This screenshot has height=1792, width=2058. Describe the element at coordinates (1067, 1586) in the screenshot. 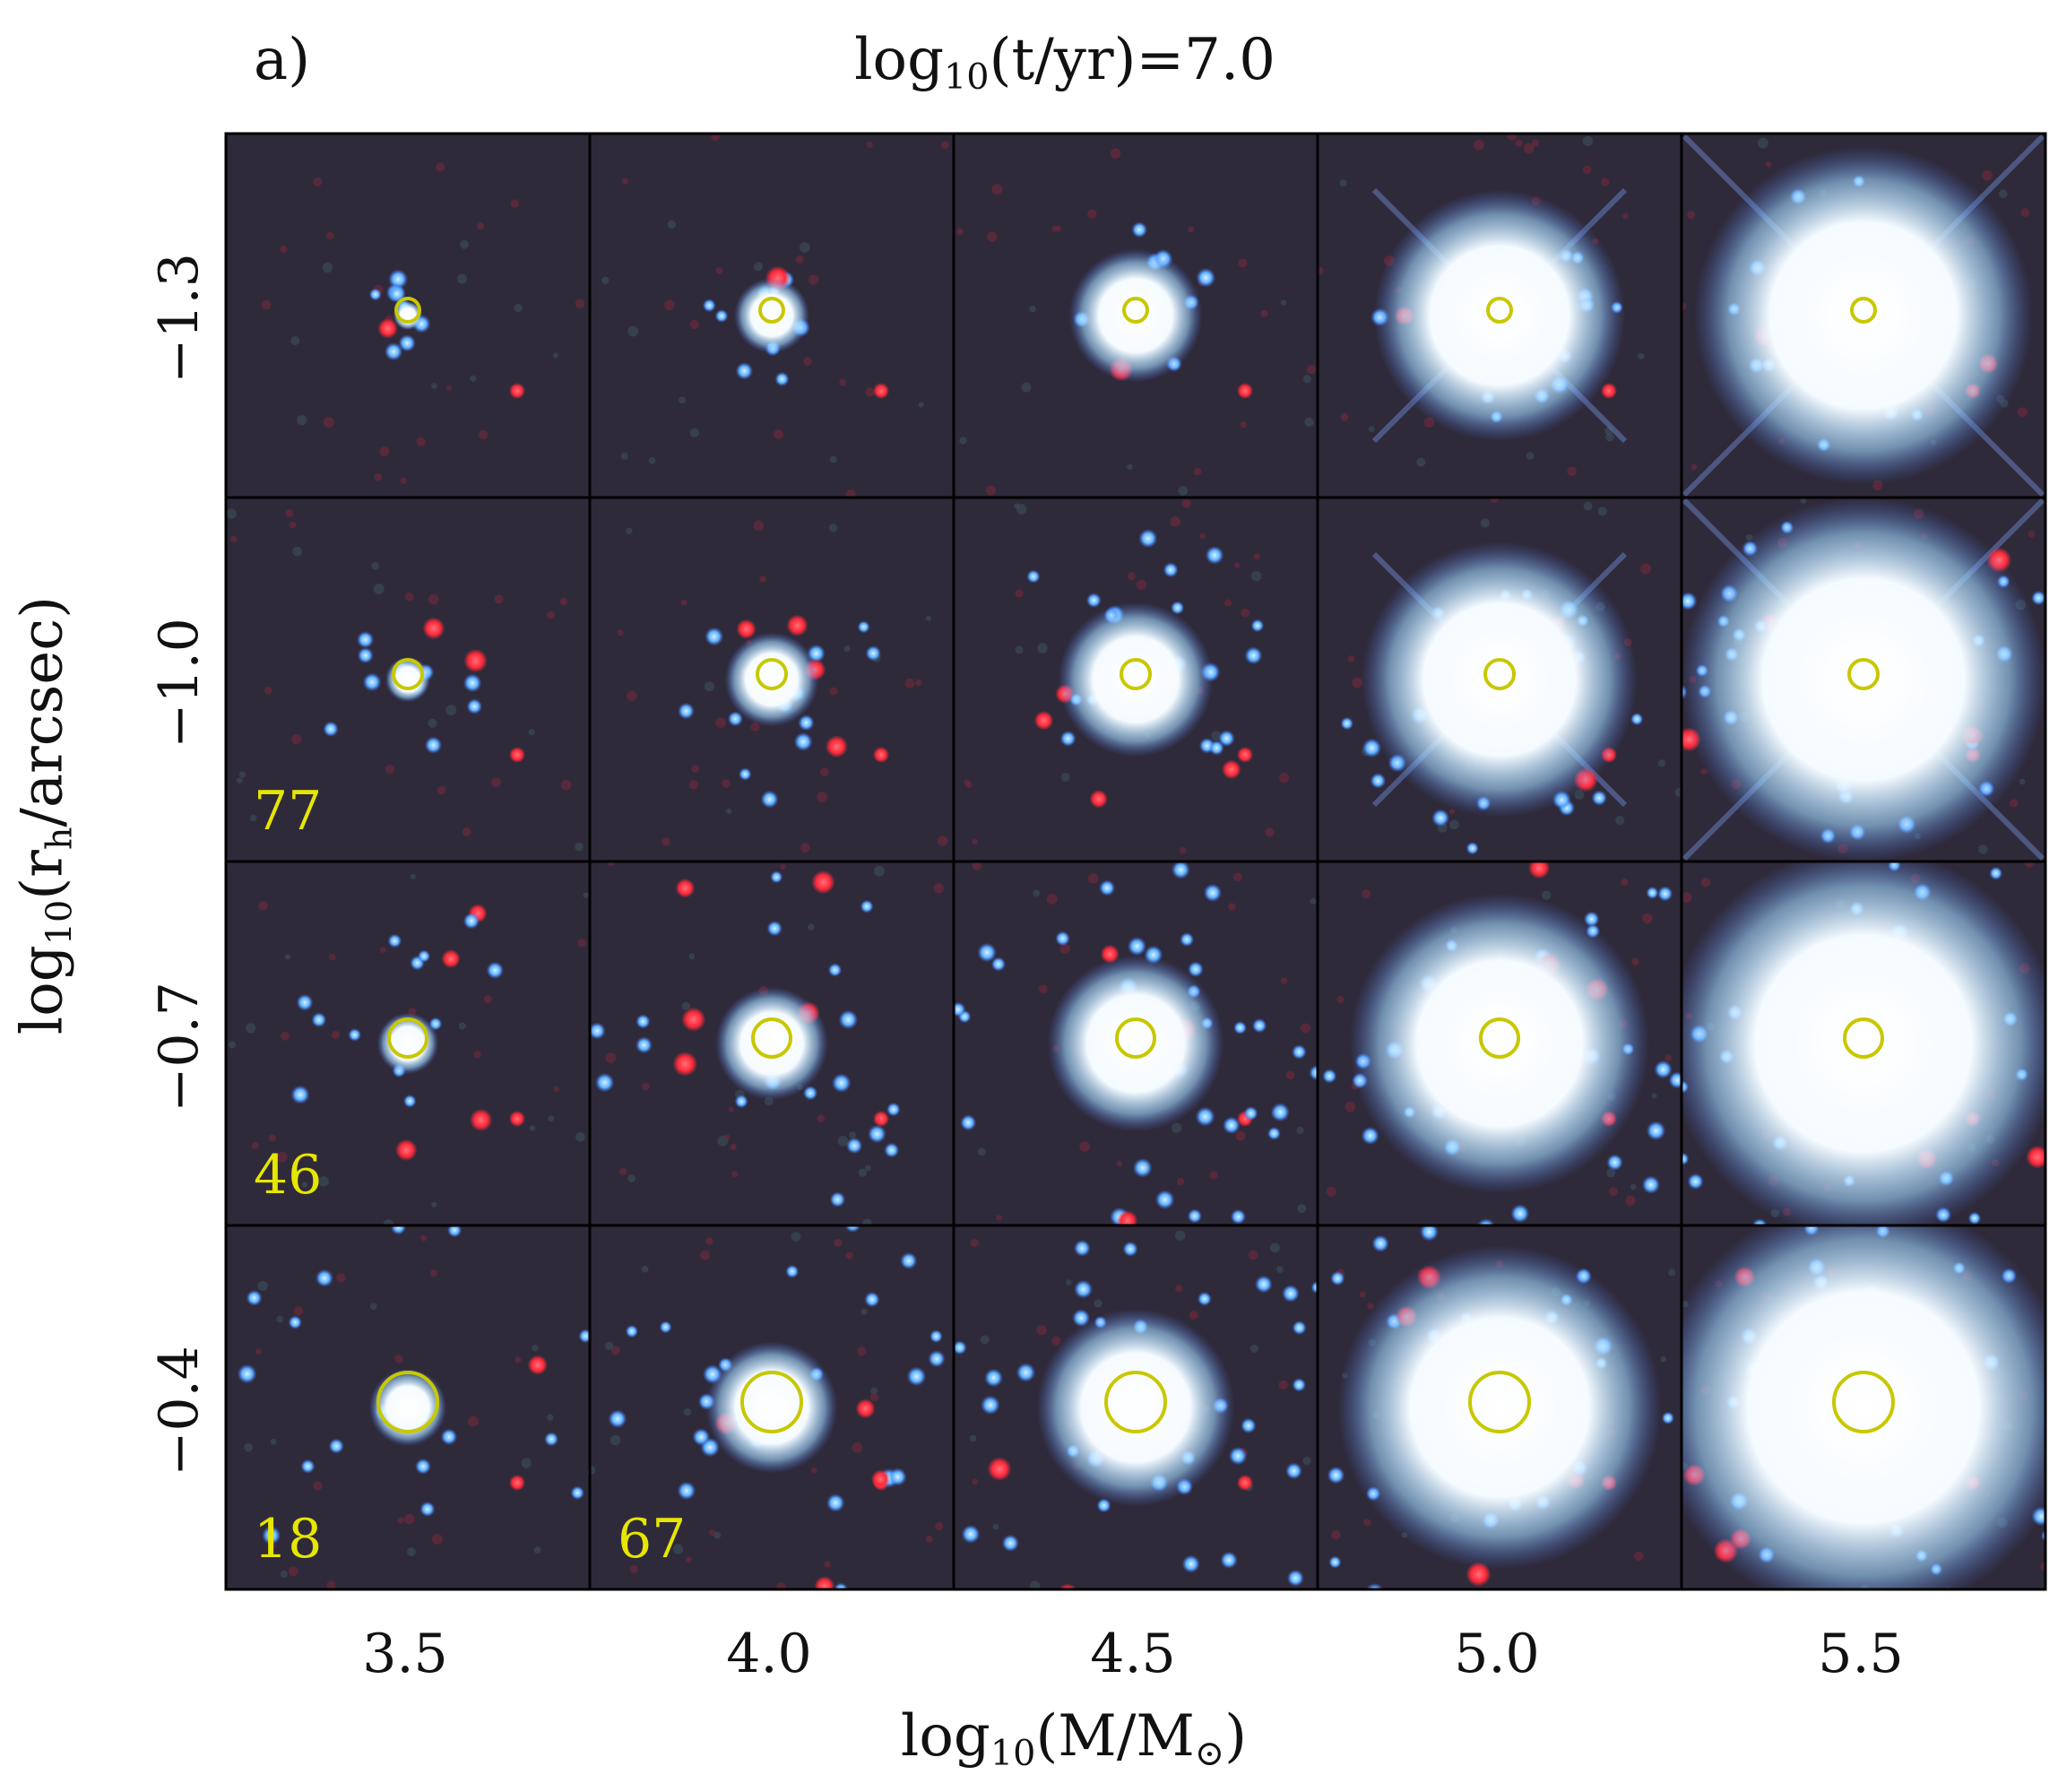

I see `red-star` at that location.